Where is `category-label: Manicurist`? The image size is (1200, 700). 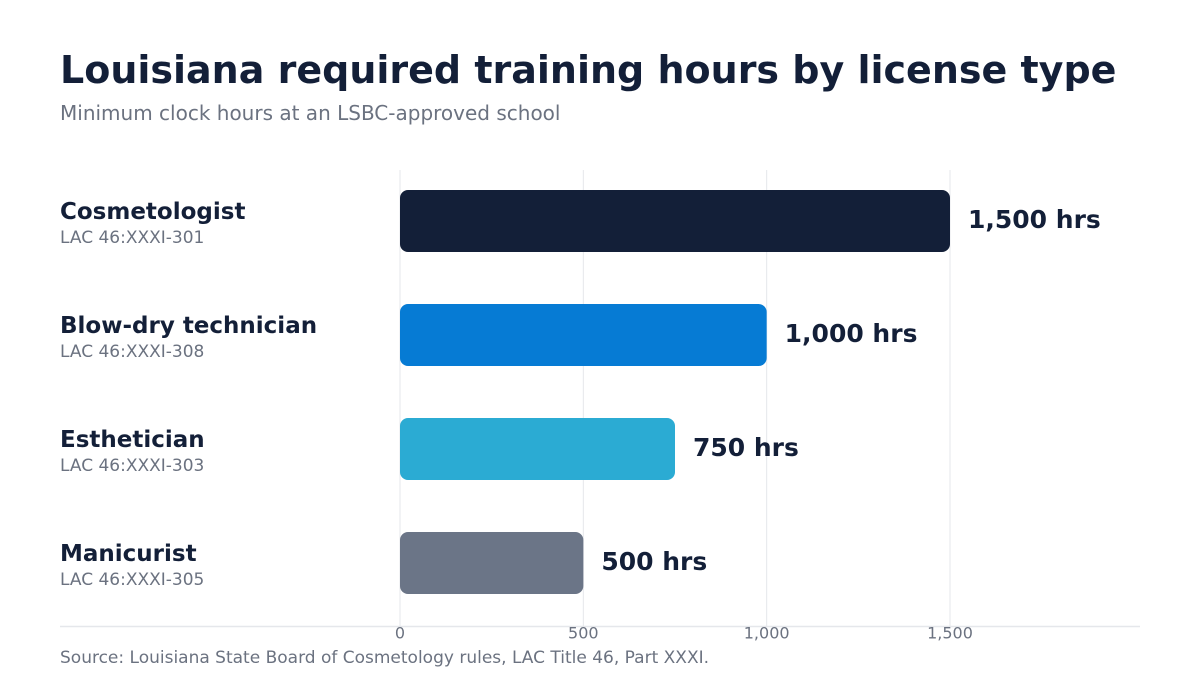
category-label: Manicurist is located at coordinates (128, 554).